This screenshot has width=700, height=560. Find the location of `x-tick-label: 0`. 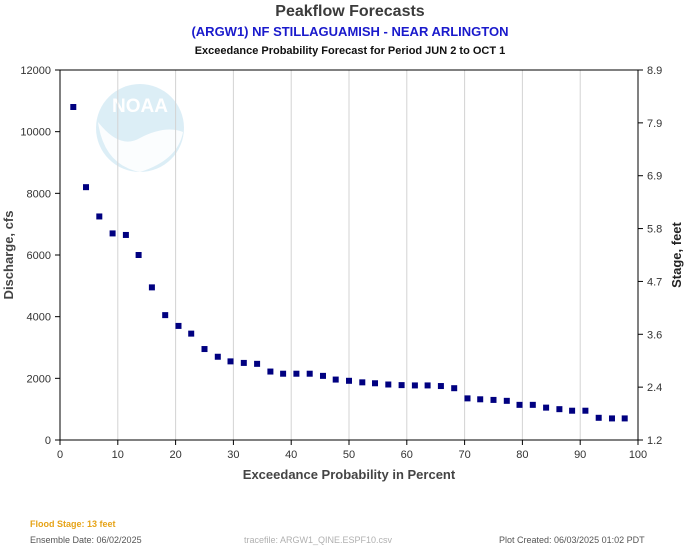

x-tick-label: 0 is located at coordinates (60, 455).